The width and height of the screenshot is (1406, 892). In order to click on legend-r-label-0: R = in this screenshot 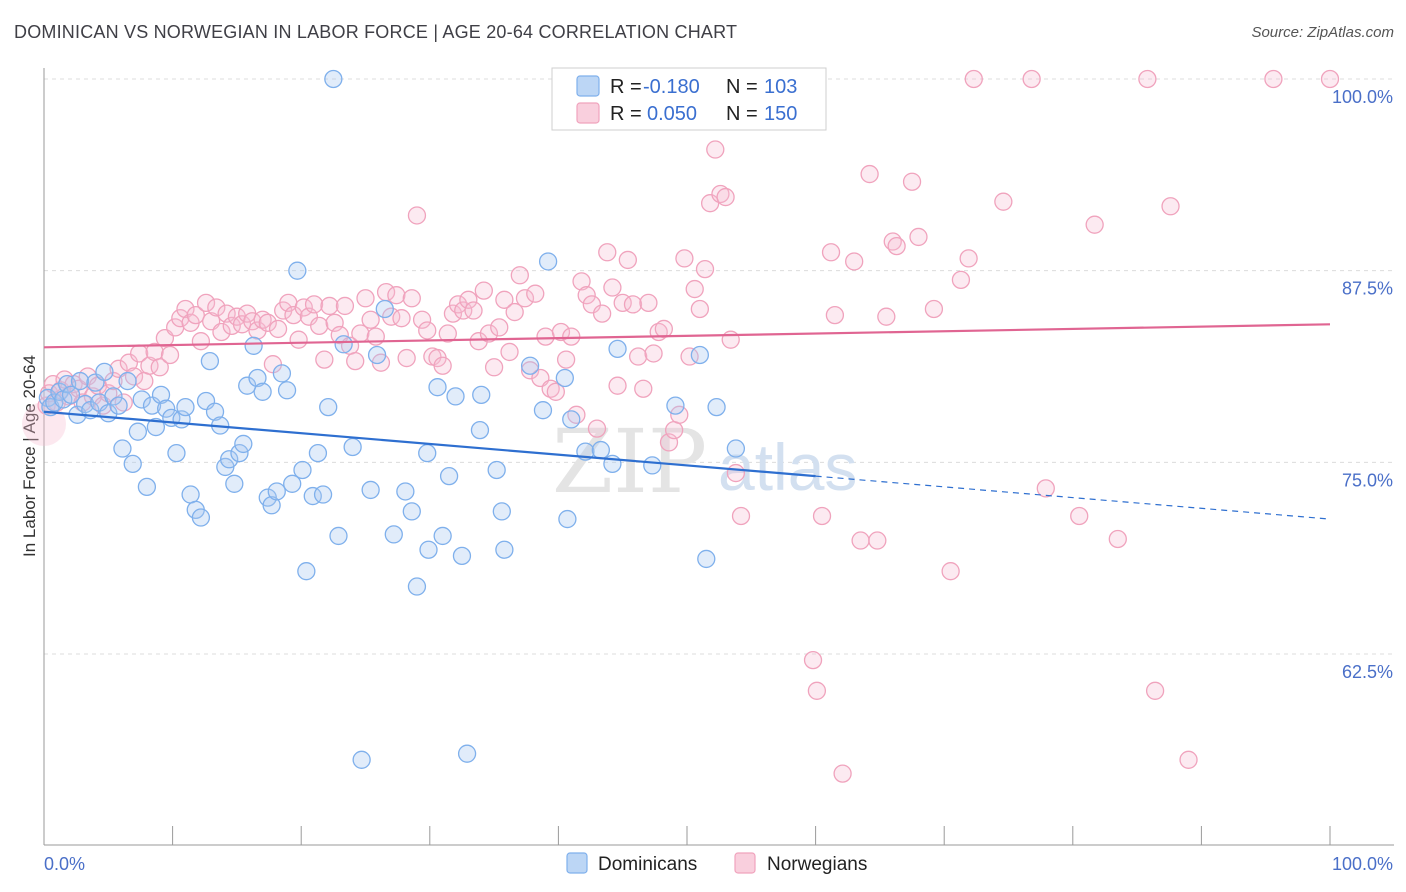, I will do `click(626, 87)`.